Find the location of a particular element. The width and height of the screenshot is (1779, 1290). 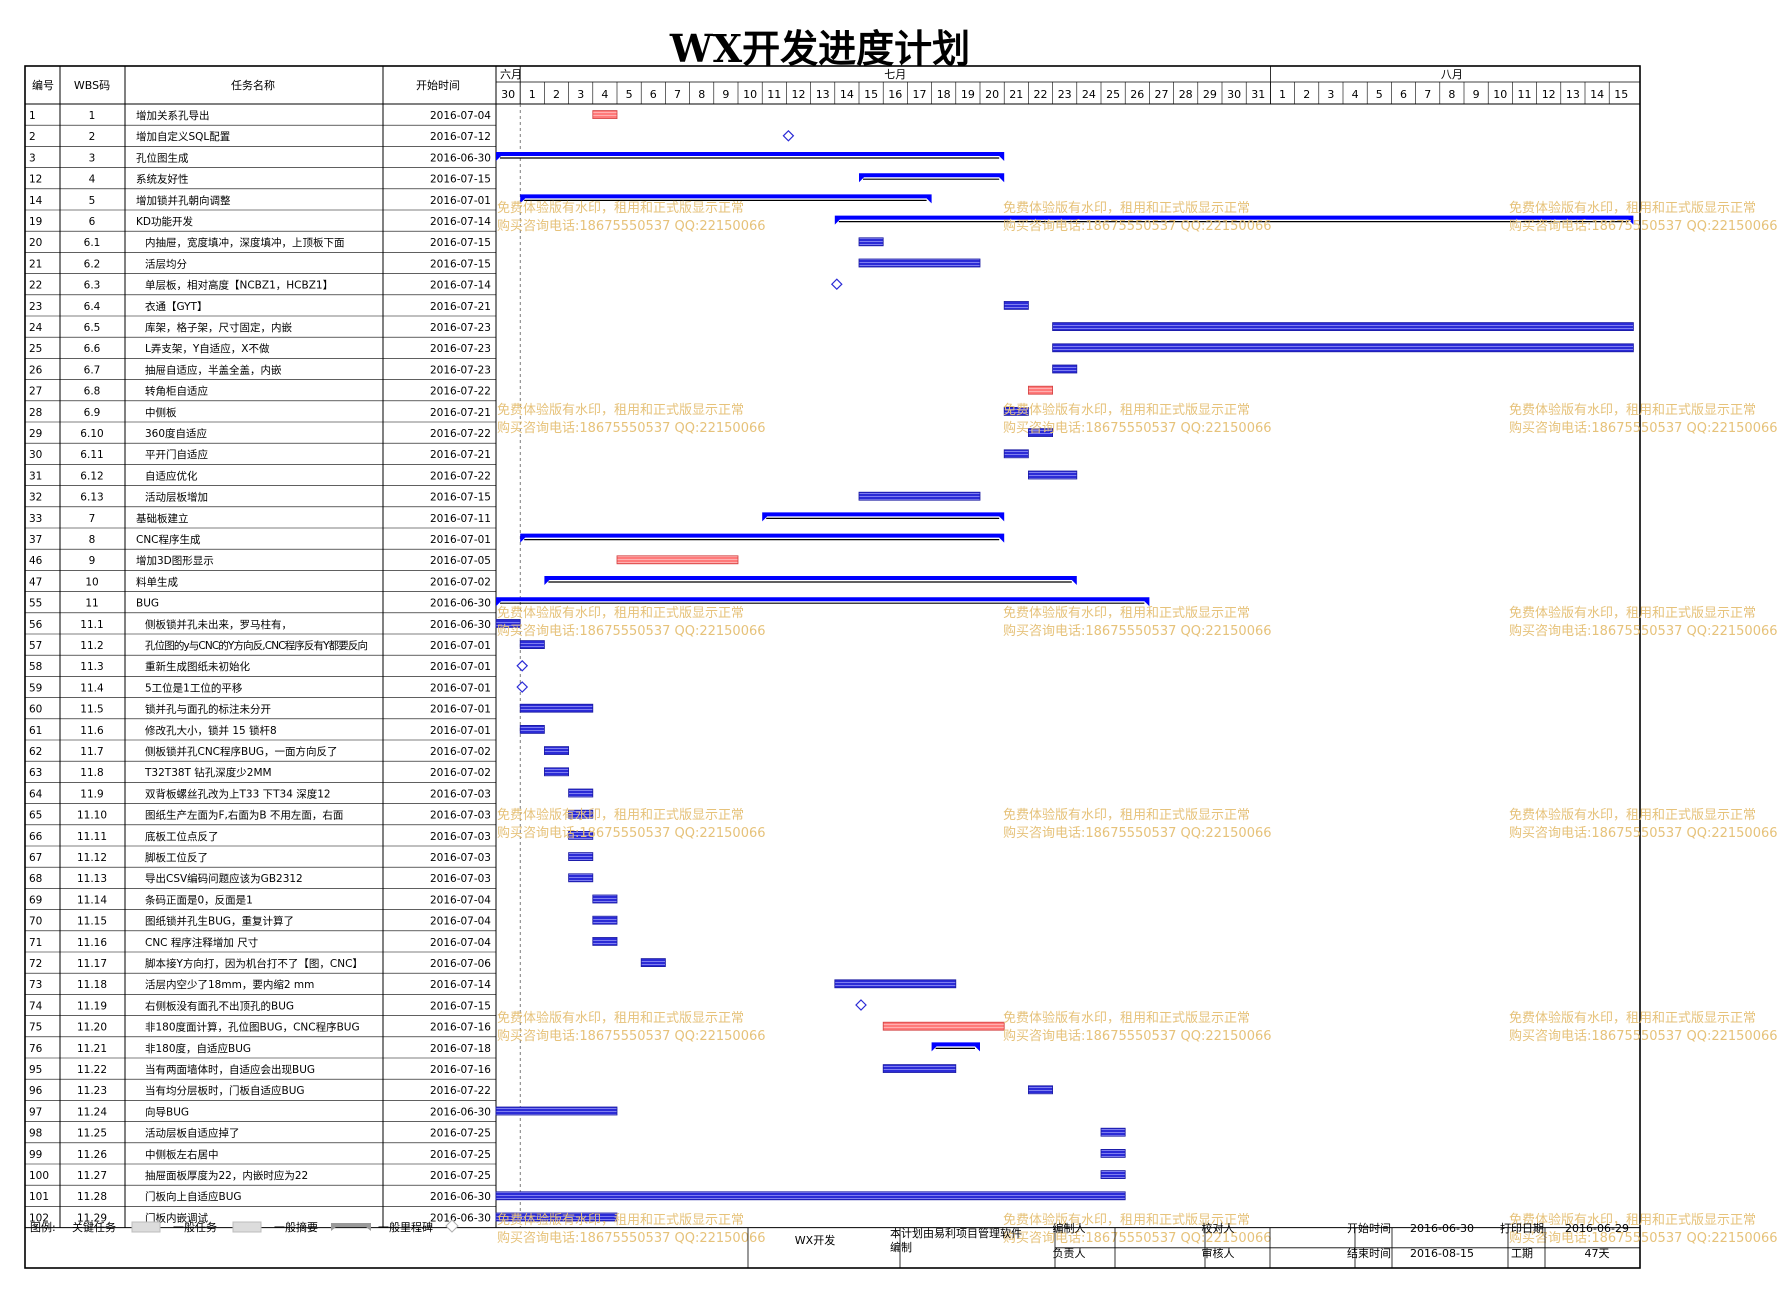

table-row: 73 11.18 活层内空少了18mm，要内缩2 mm 2016-07-14 is located at coordinates (260, 984).